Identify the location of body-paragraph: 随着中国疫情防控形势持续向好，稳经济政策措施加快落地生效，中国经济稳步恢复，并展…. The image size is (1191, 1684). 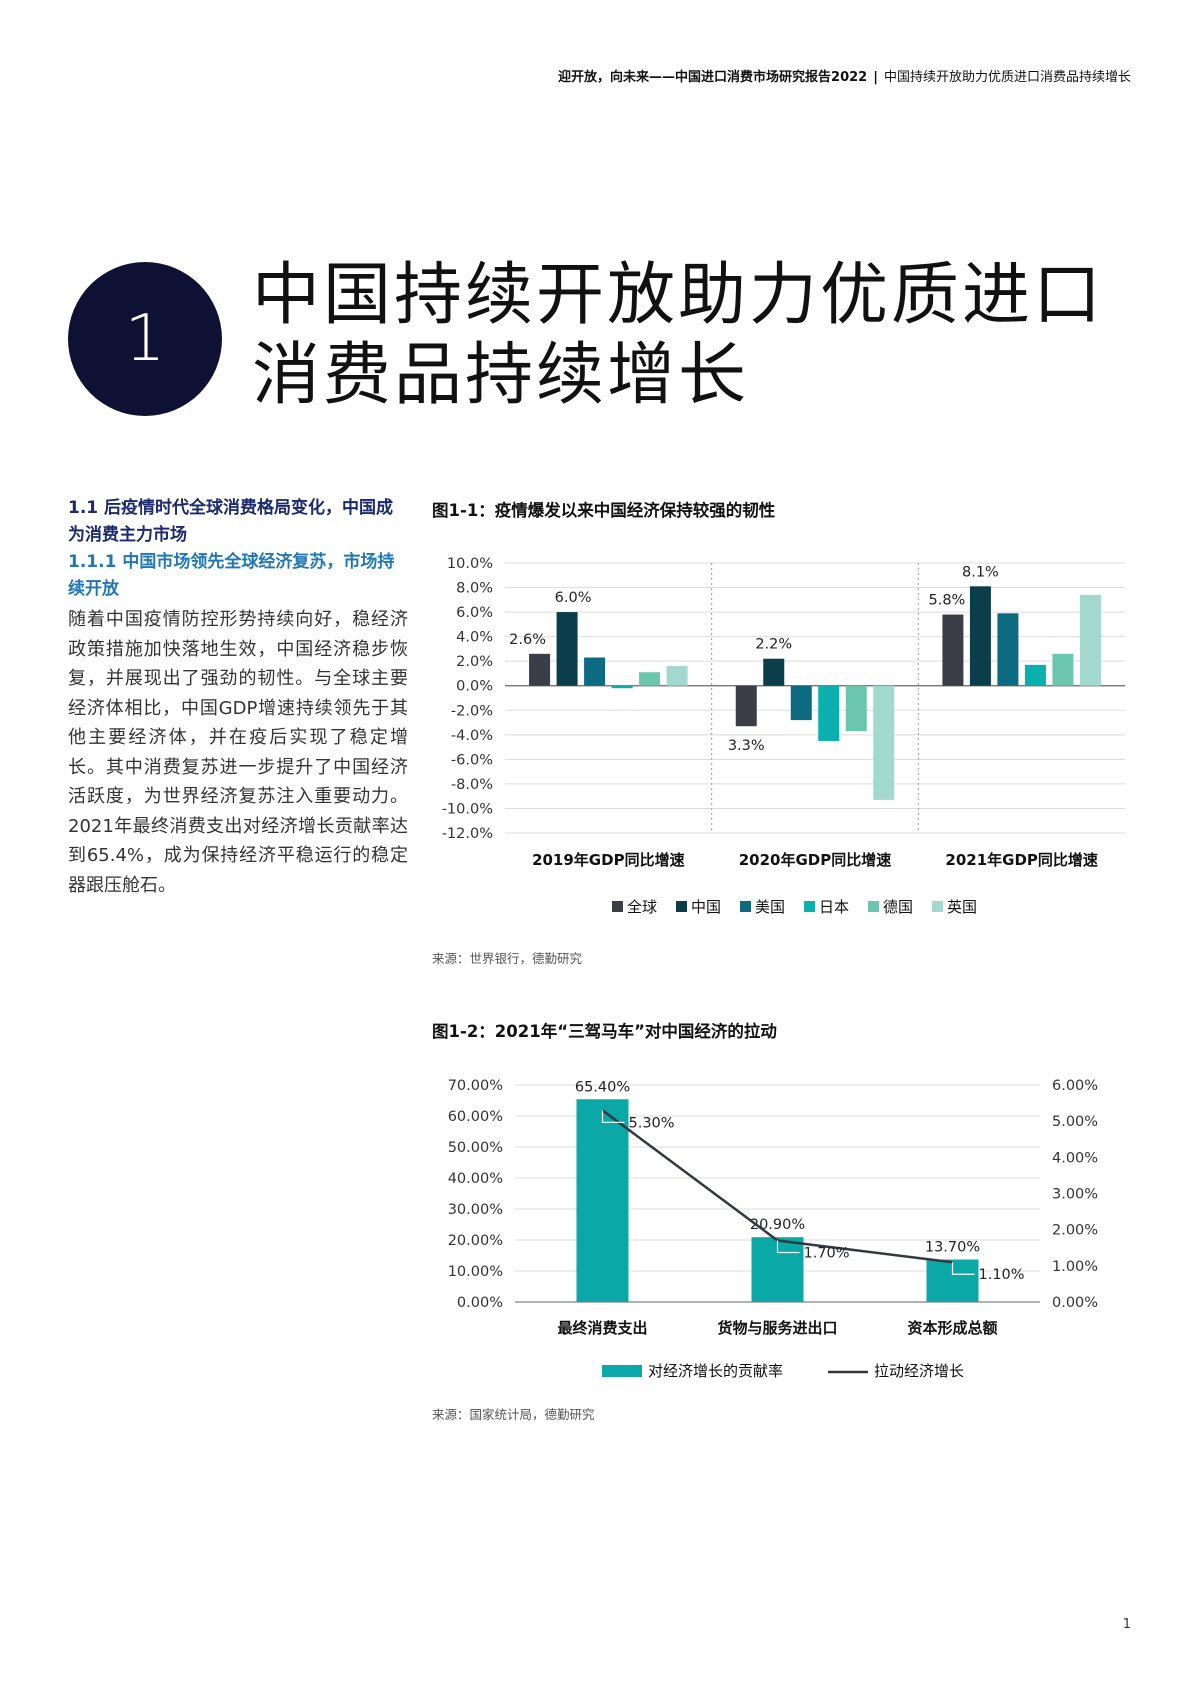
(238, 752).